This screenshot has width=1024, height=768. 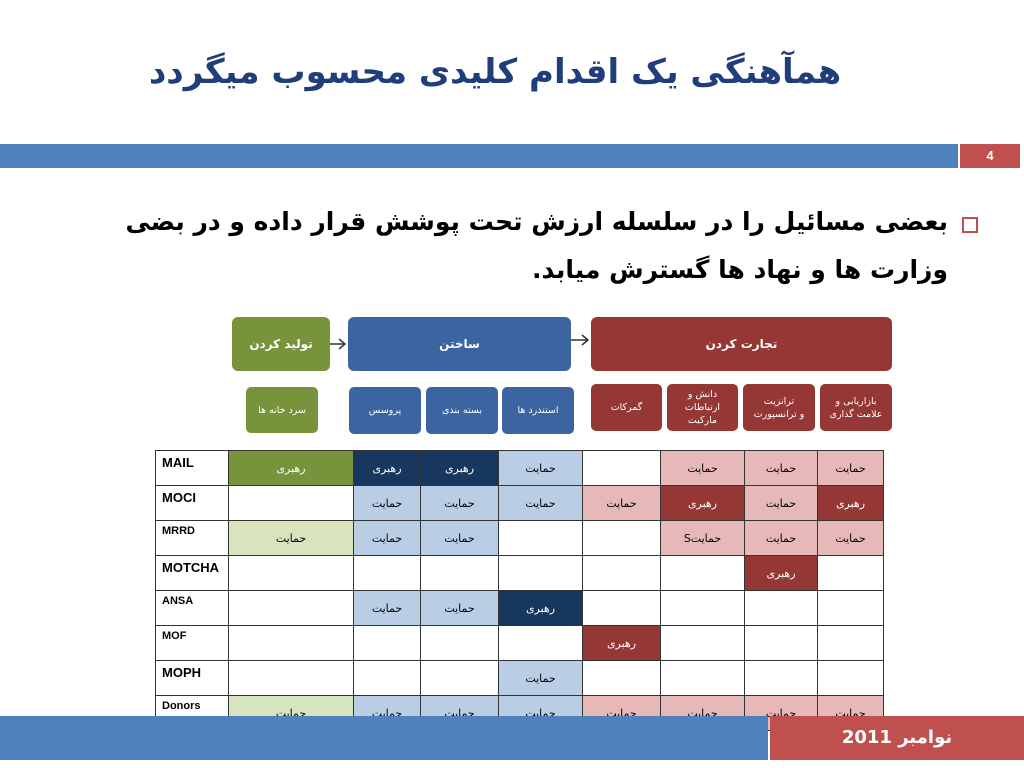 I want to click on sub-packaging: بسته بندی, so click(x=462, y=410).